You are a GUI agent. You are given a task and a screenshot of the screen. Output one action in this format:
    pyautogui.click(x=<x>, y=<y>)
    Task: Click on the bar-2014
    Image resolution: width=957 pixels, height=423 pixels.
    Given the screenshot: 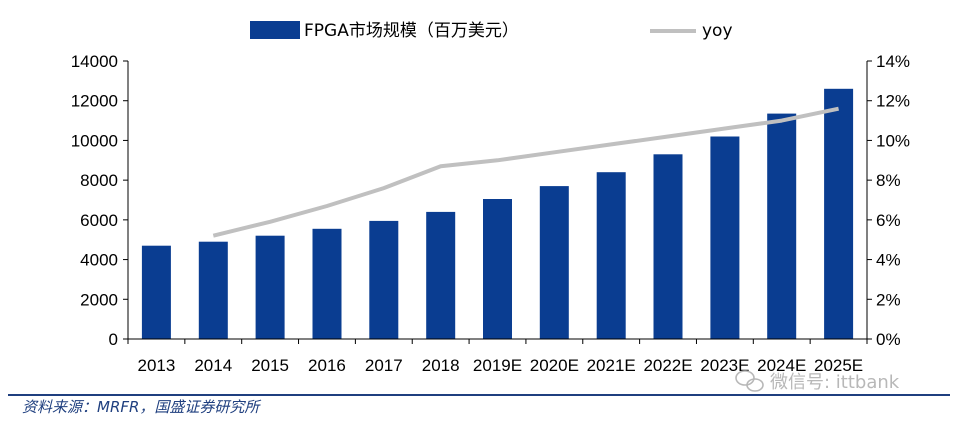 What is the action you would take?
    pyautogui.click(x=213, y=290)
    